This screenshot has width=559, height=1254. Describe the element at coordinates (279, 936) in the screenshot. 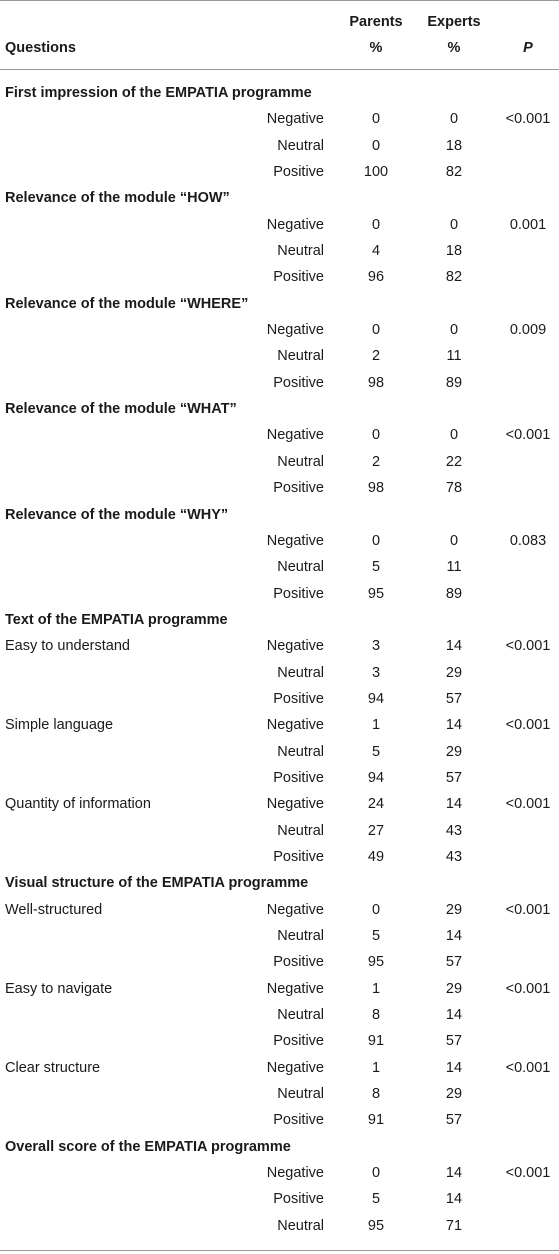

I see `table-row: Neutral 5 14` at that location.